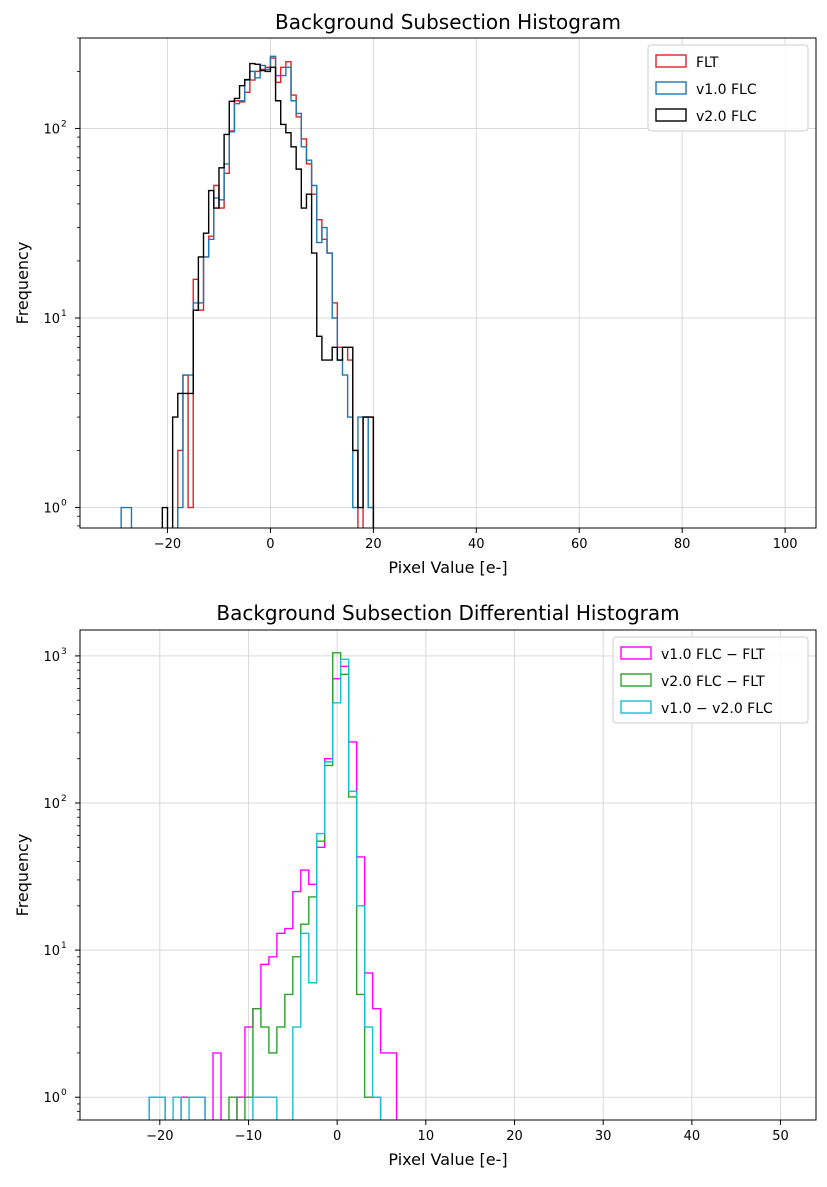 The image size is (827, 1187). What do you see at coordinates (713, 655) in the screenshot?
I see `legend-label: v1.0 FLC − FLT` at bounding box center [713, 655].